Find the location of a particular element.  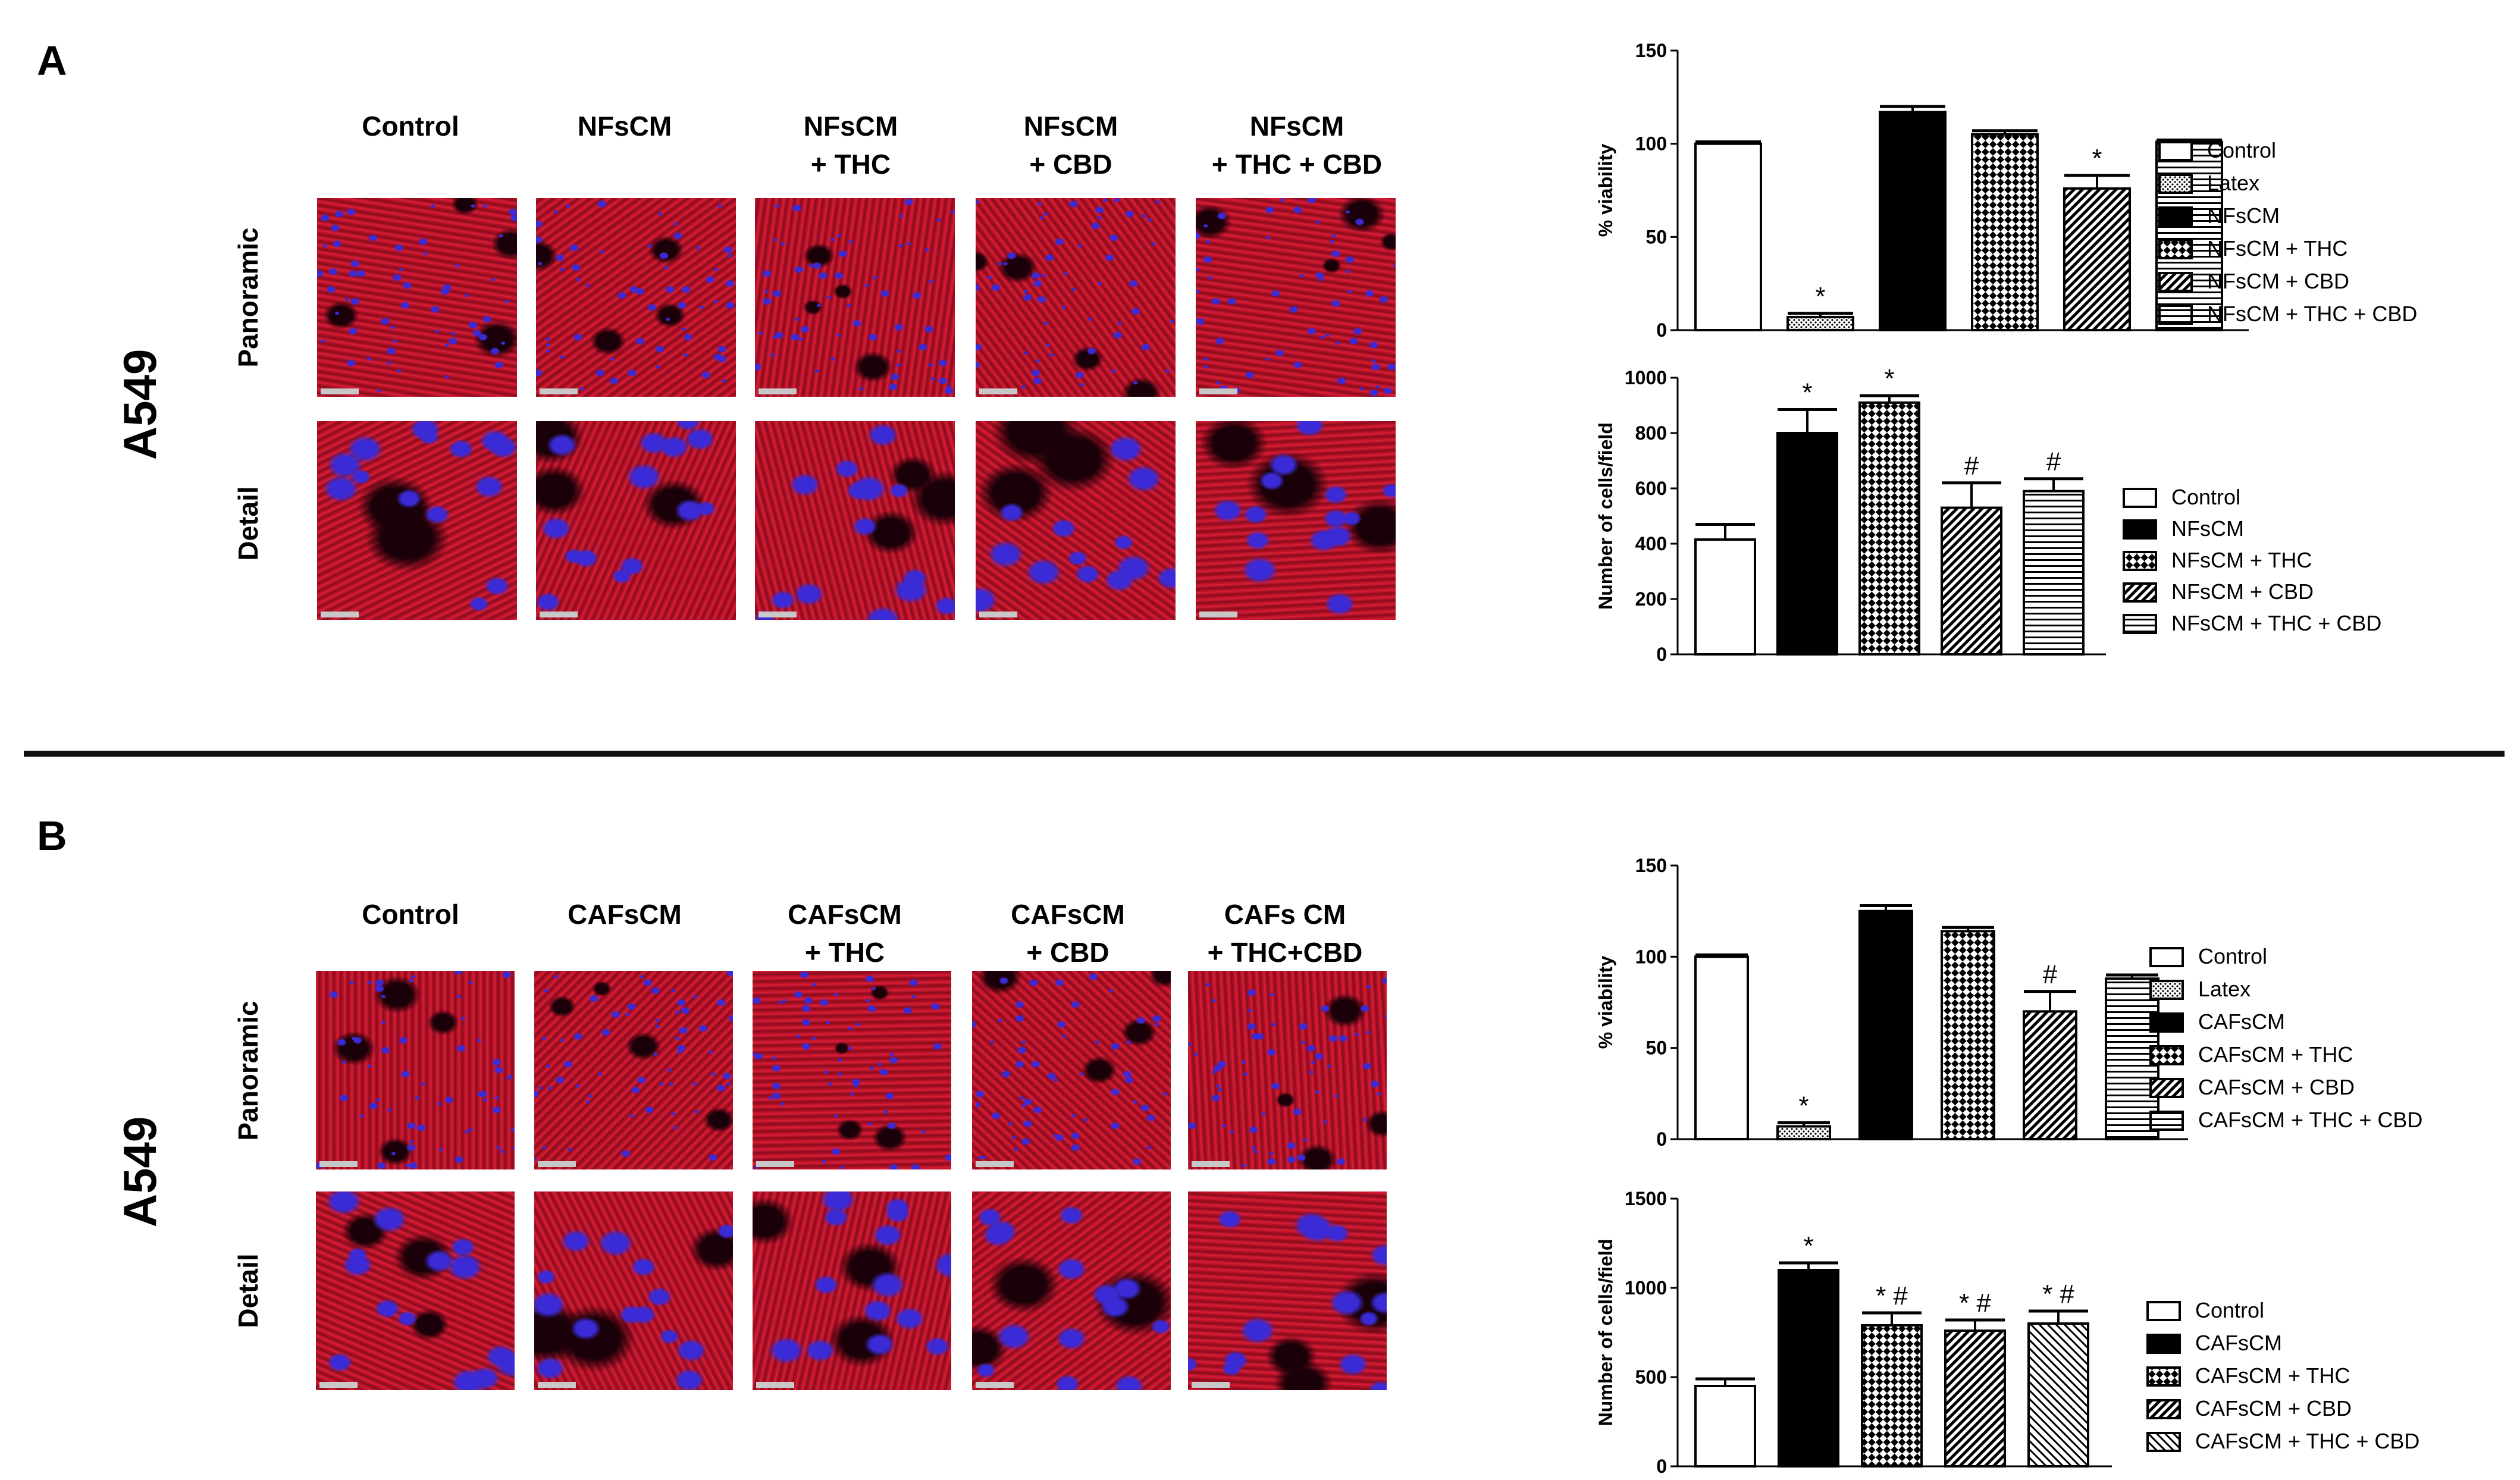

column-header: CAFsCM is located at coordinates (625, 914).